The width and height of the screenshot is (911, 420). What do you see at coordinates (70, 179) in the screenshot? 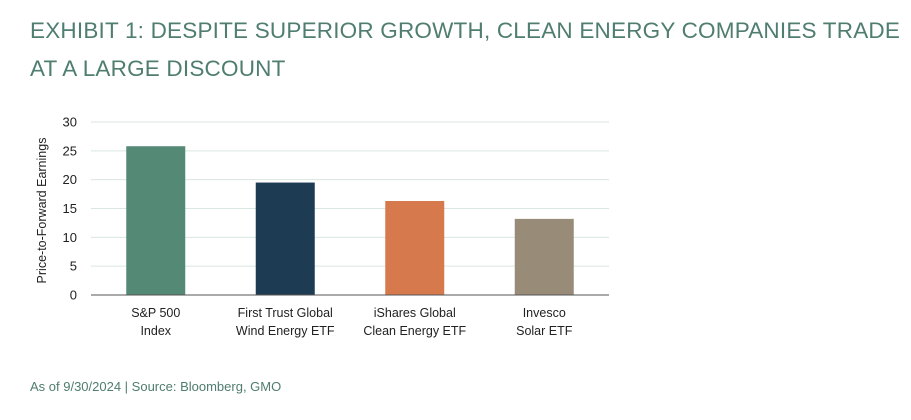
I see `y-tick-label: 20` at bounding box center [70, 179].